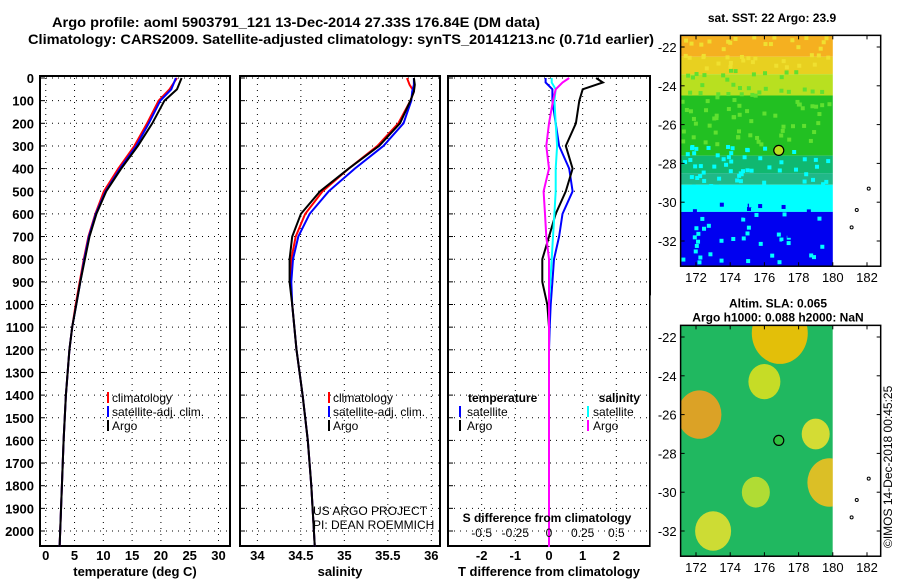 This screenshot has height=585, width=900. Describe the element at coordinates (189, 555) in the screenshot. I see `x-tick-label: 25` at that location.